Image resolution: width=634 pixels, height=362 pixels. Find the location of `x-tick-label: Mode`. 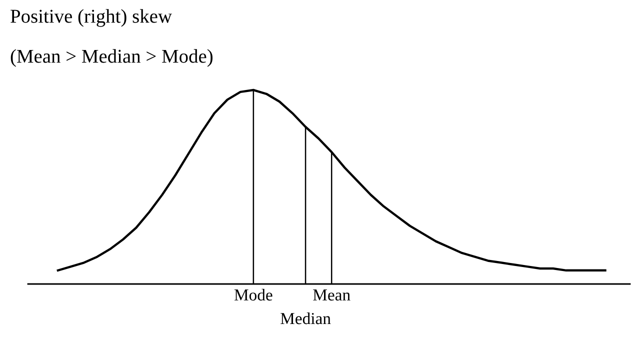

x-tick-label: Mode is located at coordinates (253, 294).